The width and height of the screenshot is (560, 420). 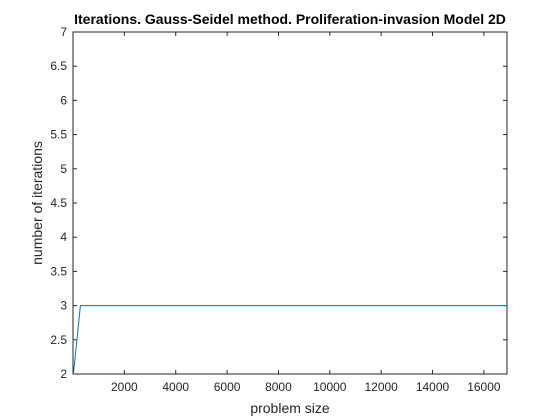 I want to click on x-tick-label: 2000, so click(x=124, y=387).